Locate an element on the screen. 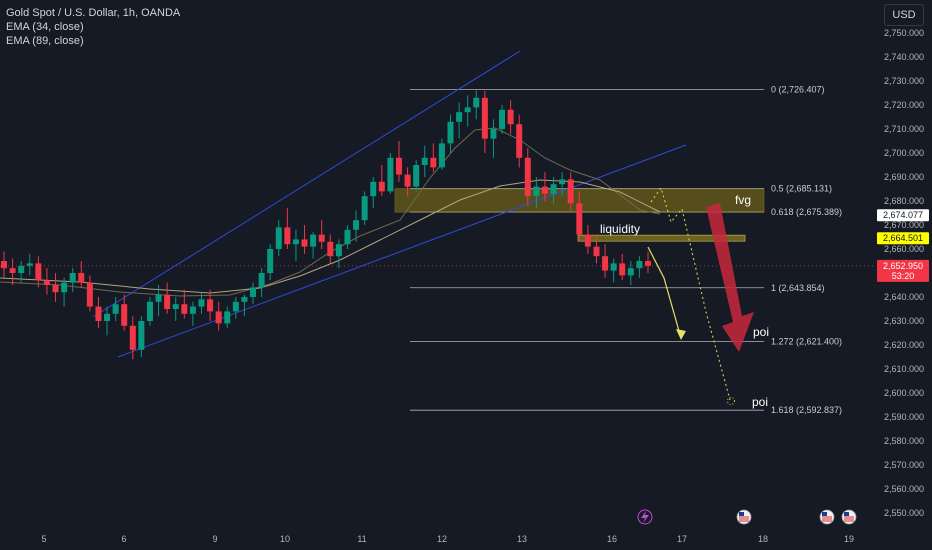 The height and width of the screenshot is (550, 932). ema-34-legend: EMA (34, close) is located at coordinates (45, 27).